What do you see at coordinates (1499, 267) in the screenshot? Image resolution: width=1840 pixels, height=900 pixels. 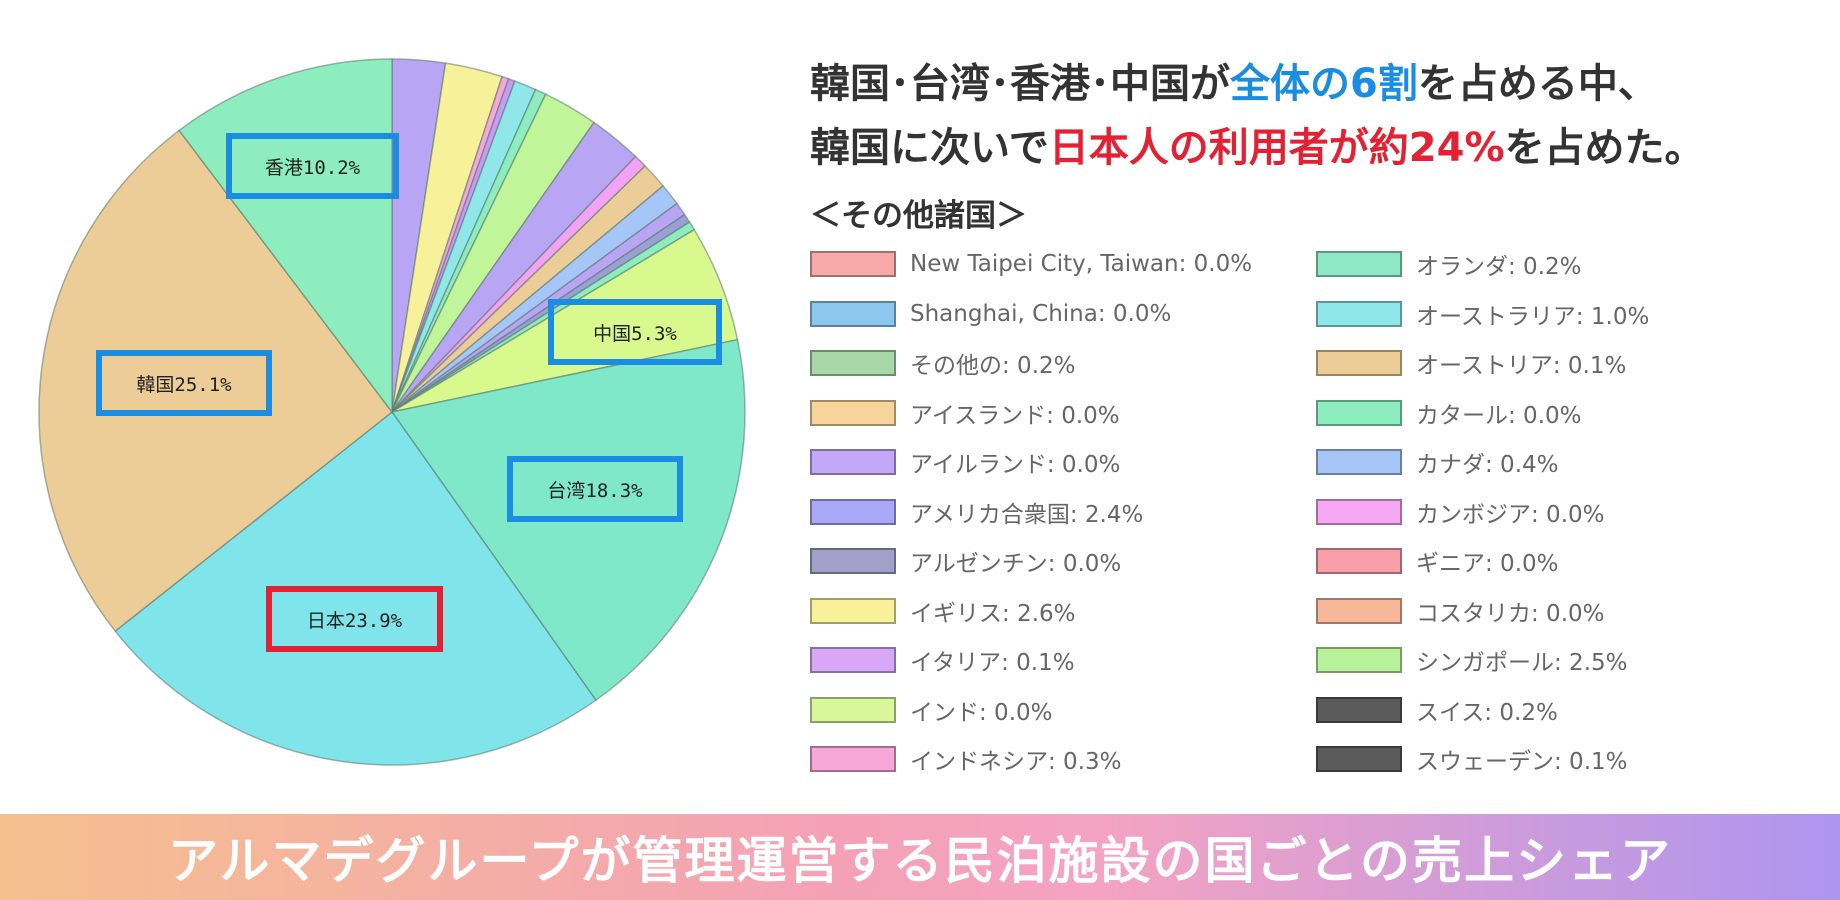 I see `legend-label: オランダ: 0.2%` at bounding box center [1499, 267].